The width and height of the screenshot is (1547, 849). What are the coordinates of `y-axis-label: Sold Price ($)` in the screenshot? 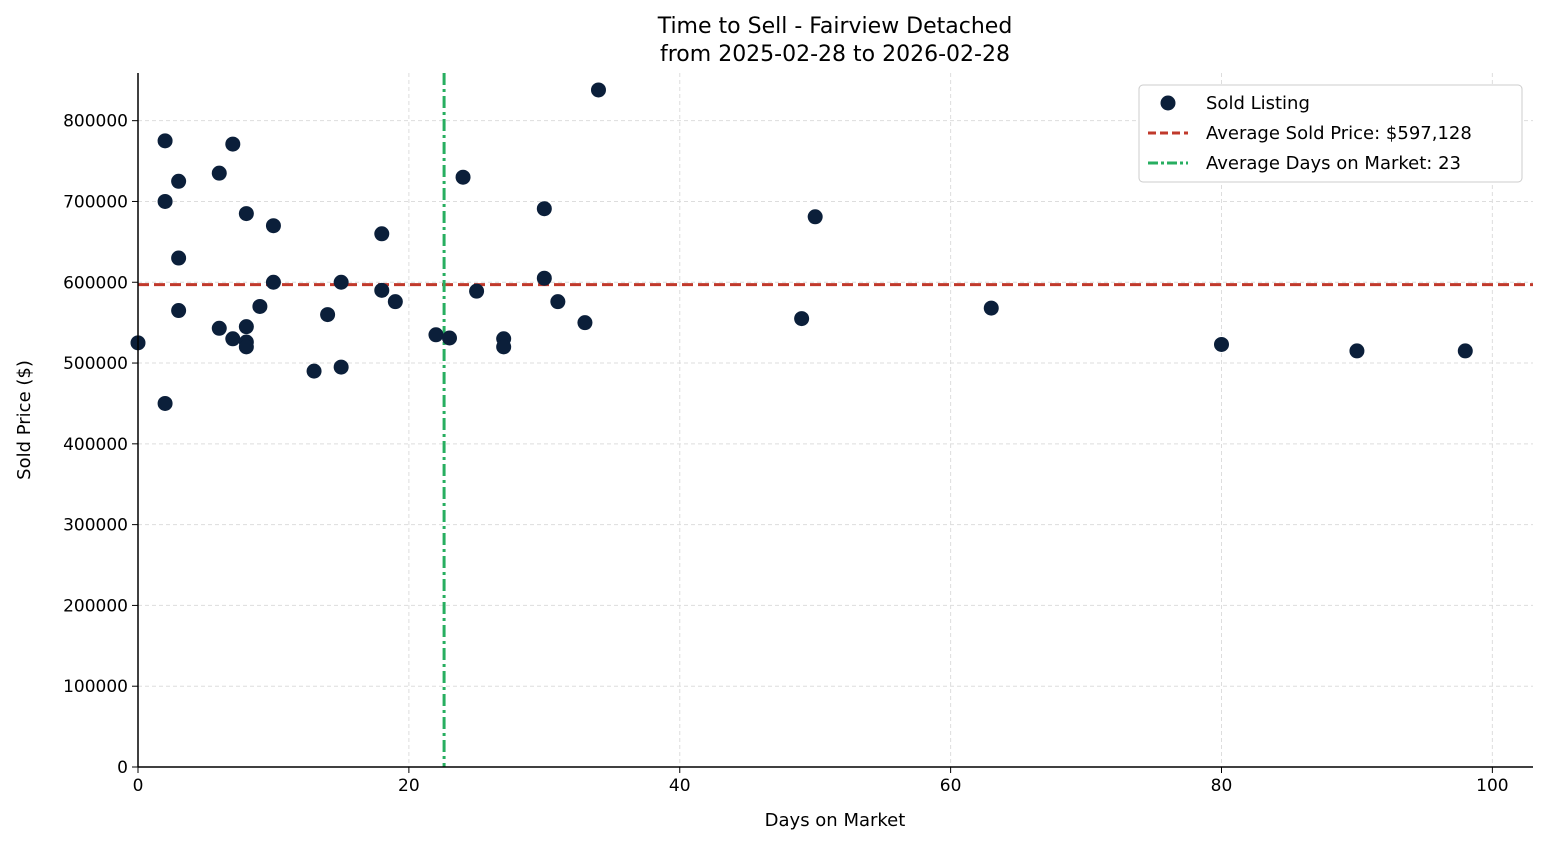 It's located at (24, 420).